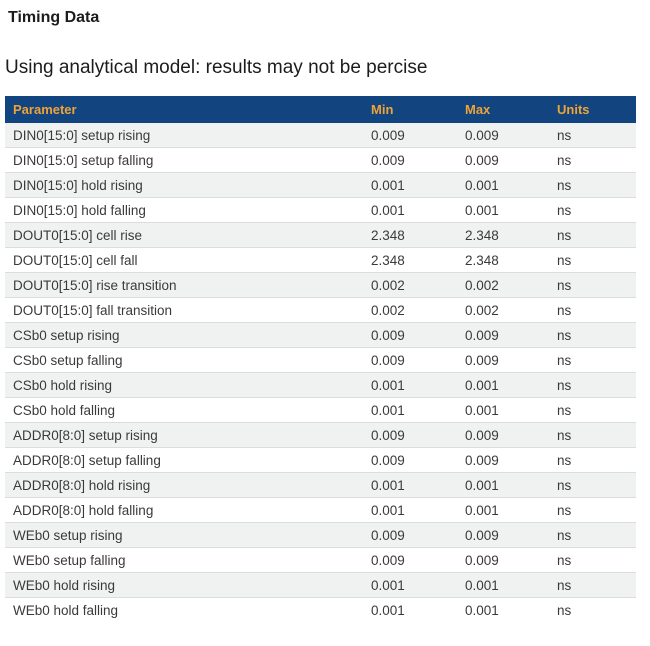 The image size is (650, 646). I want to click on table-row: CSb0 hold rising 0.001 0.001 ns, so click(320, 385).